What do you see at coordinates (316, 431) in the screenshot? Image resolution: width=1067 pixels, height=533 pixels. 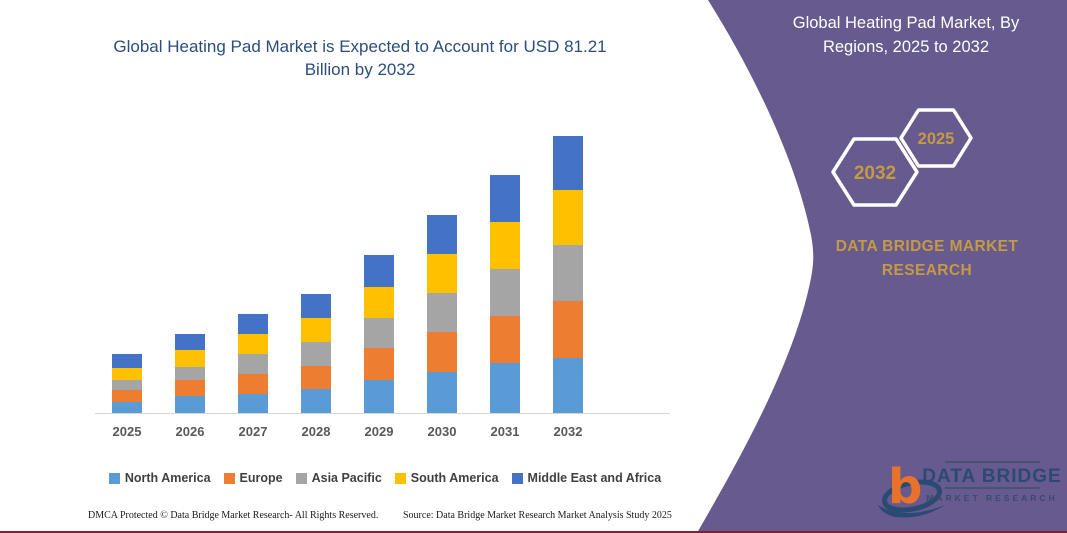 I see `x-axis-label-2028: 2028` at bounding box center [316, 431].